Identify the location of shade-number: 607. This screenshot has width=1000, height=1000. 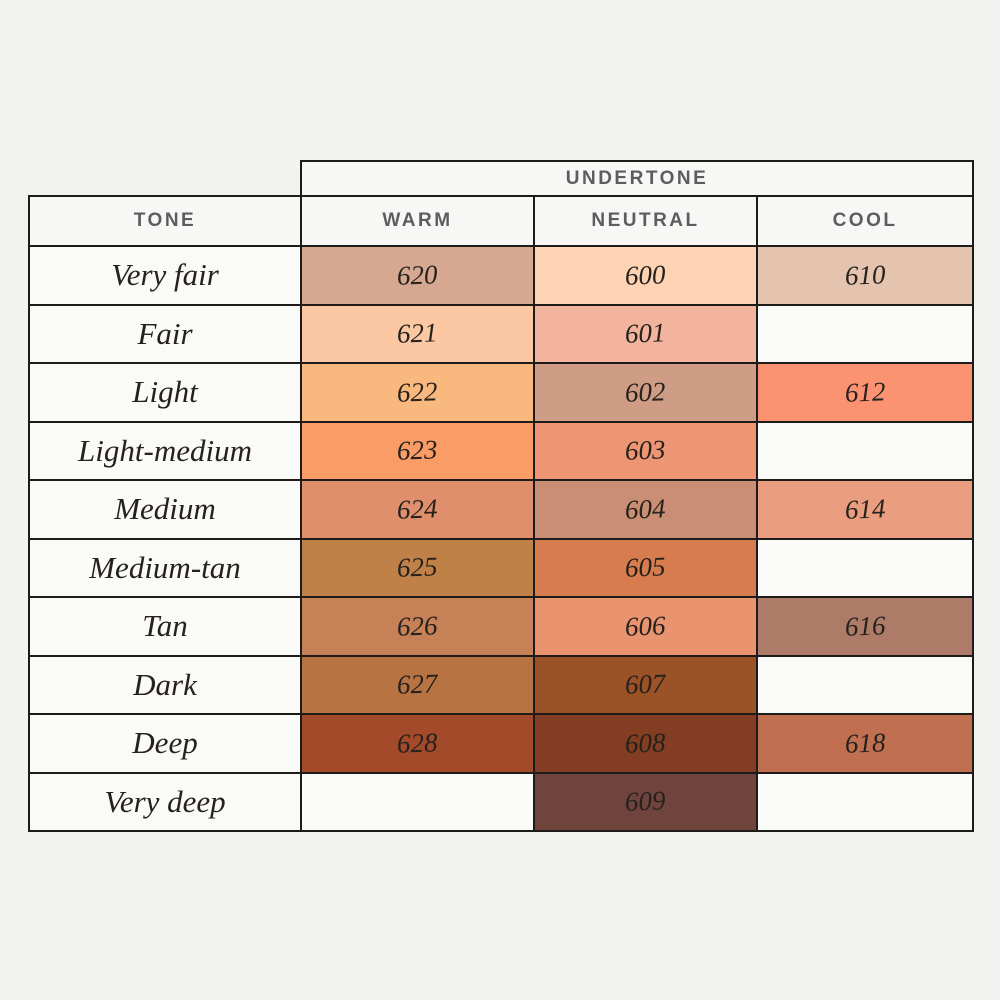
(645, 684).